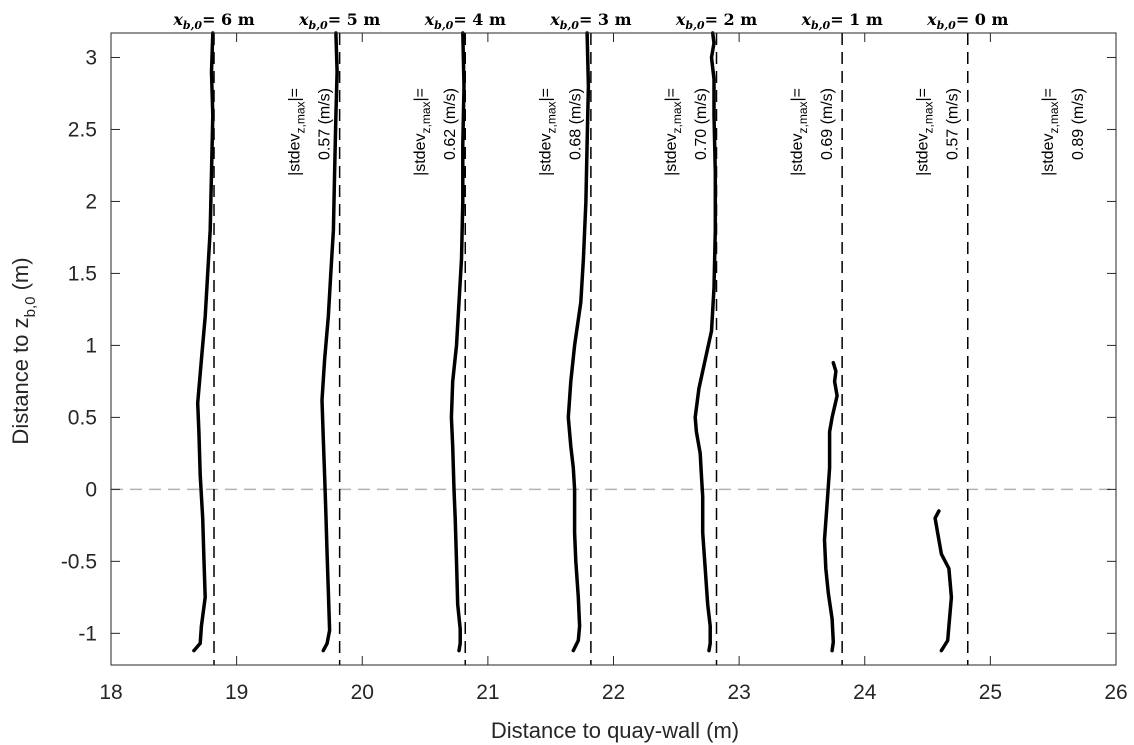 The height and width of the screenshot is (745, 1134). I want to click on x-tick-label: 23, so click(738, 692).